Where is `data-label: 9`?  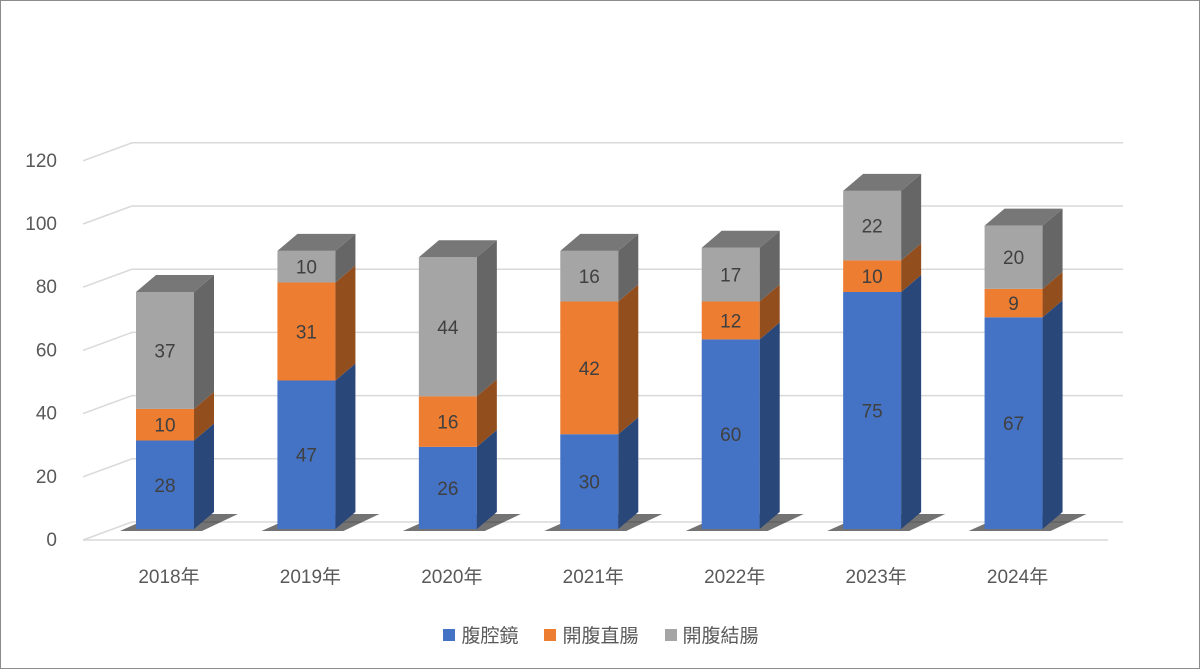 data-label: 9 is located at coordinates (1013, 304).